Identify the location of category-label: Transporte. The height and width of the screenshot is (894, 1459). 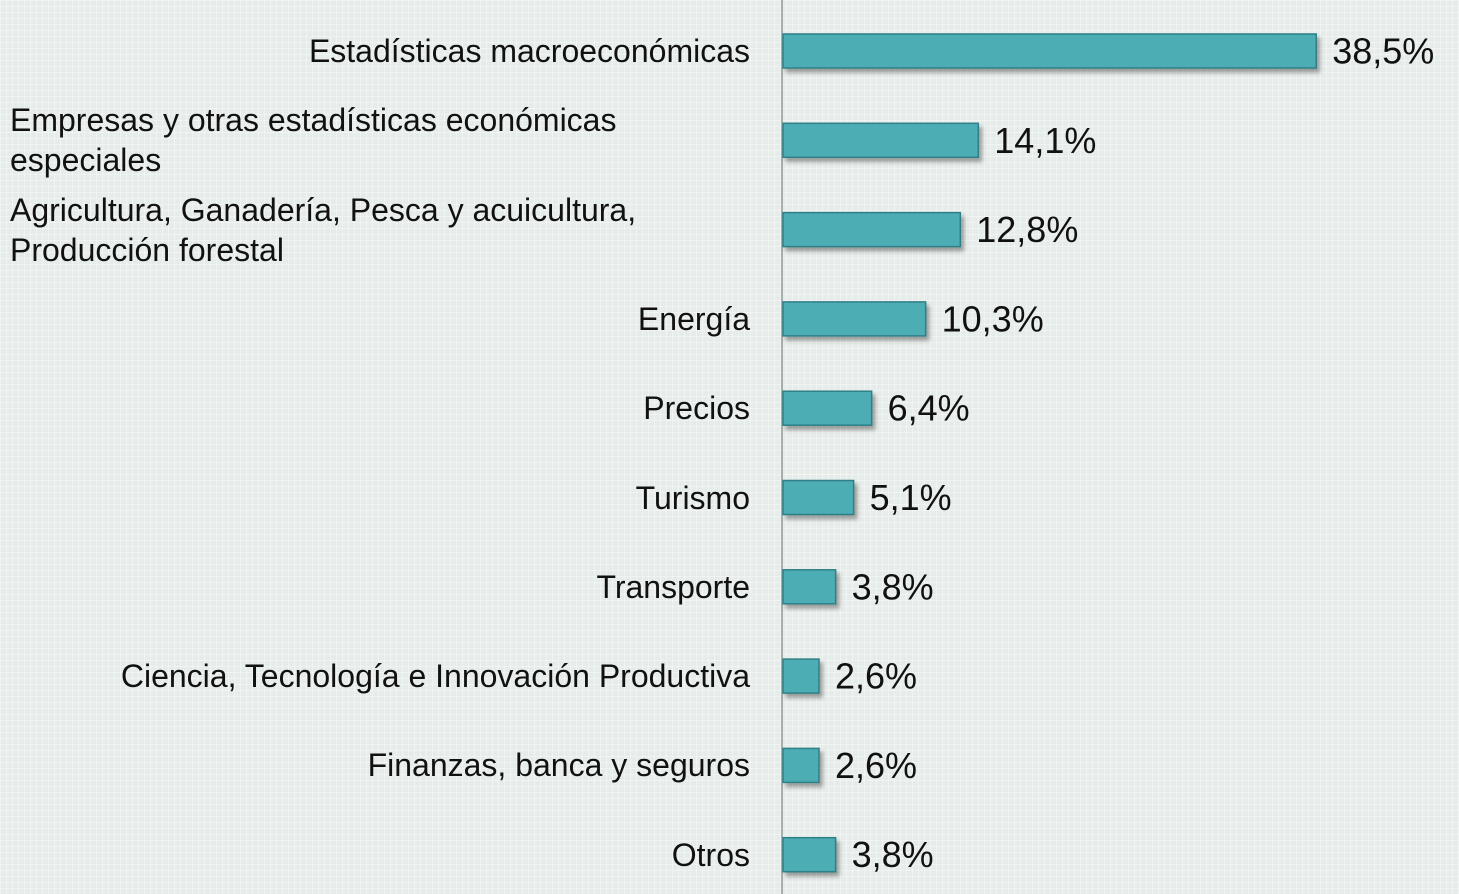
(673, 586).